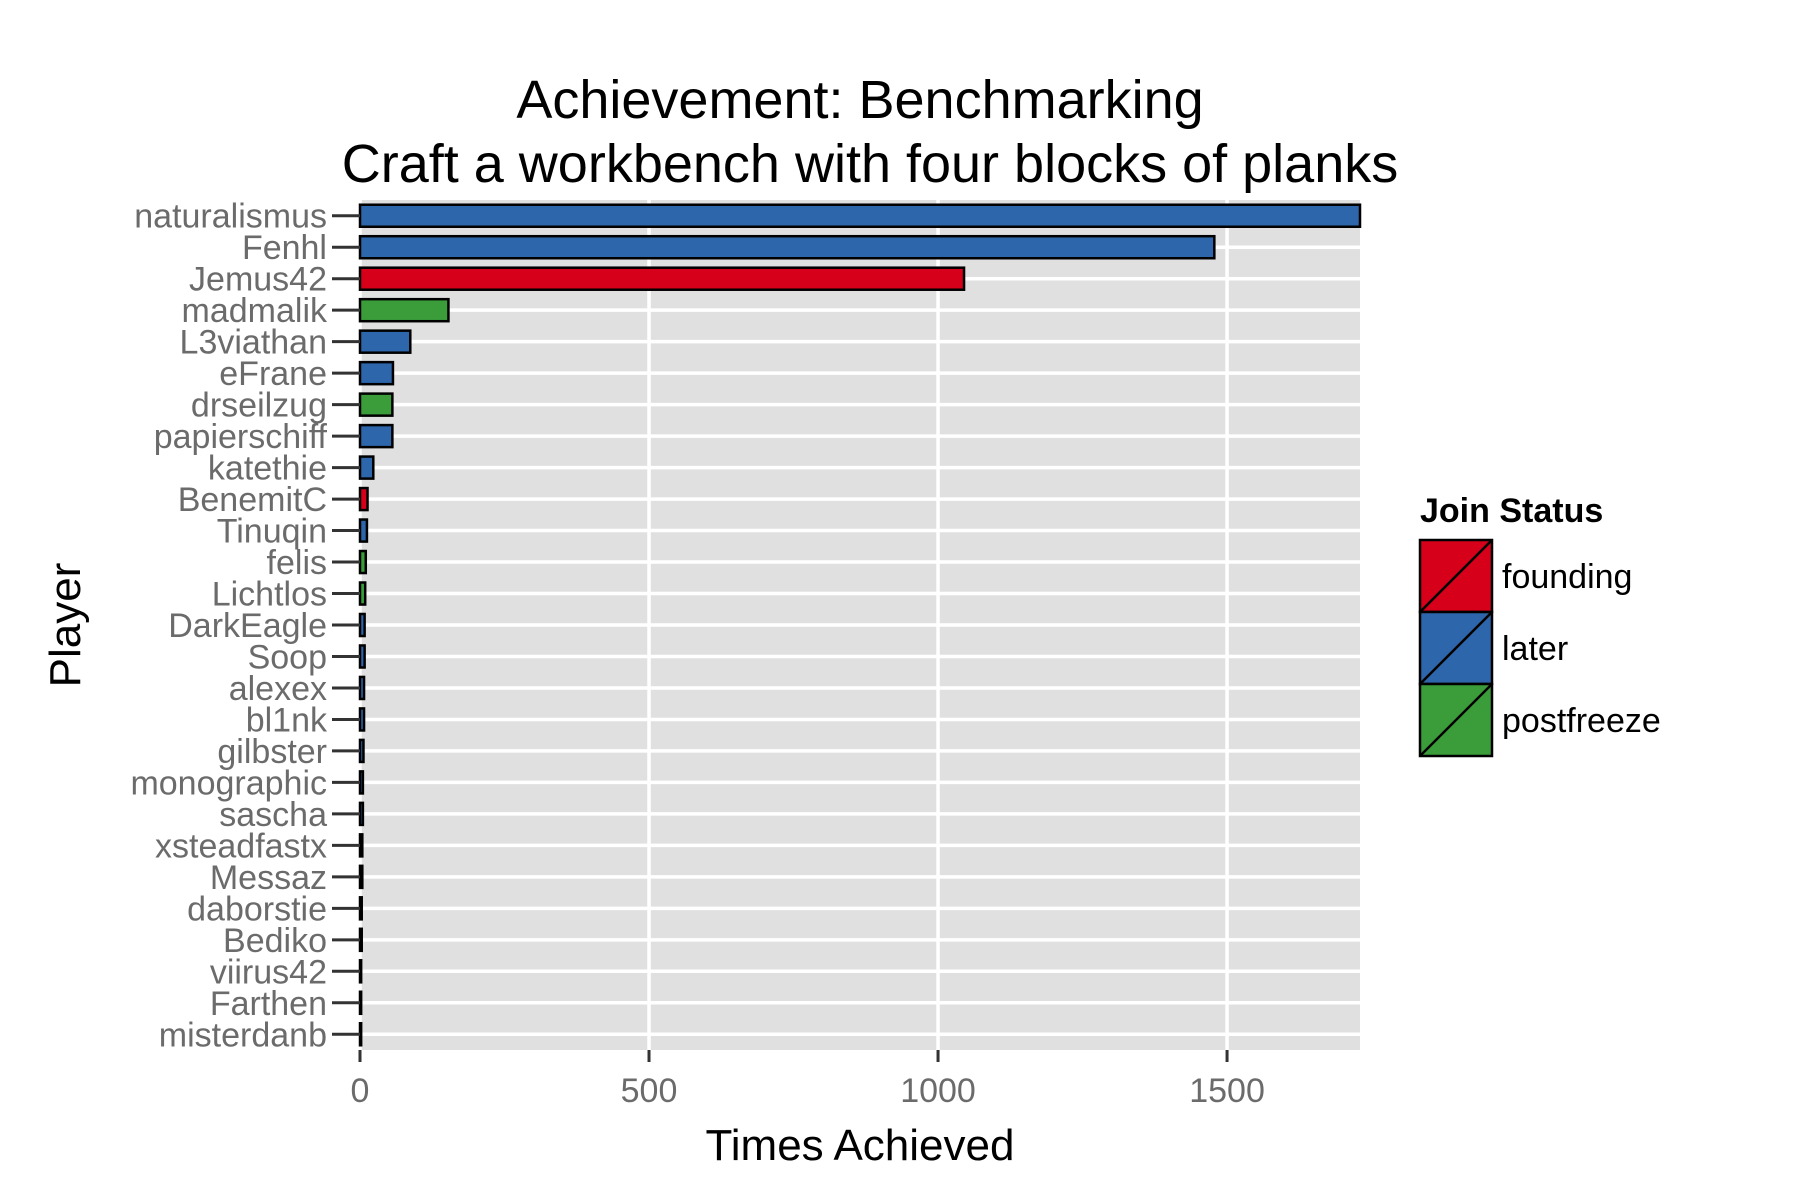  What do you see at coordinates (275, 941) in the screenshot?
I see `y-tick-label: Bediko` at bounding box center [275, 941].